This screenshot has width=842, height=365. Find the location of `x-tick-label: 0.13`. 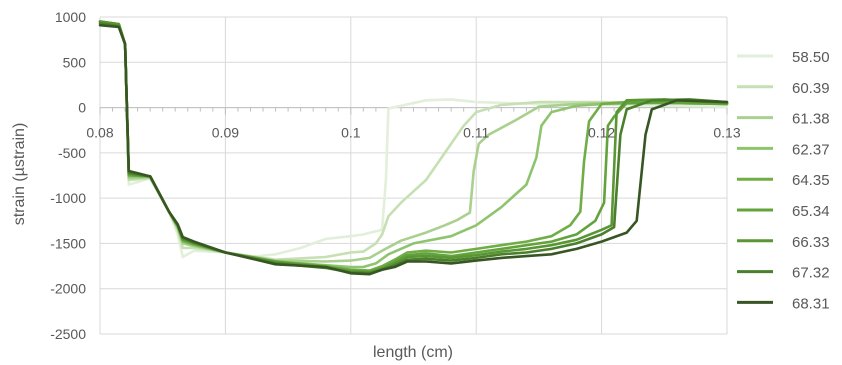

x-tick-label: 0.13 is located at coordinates (726, 133).